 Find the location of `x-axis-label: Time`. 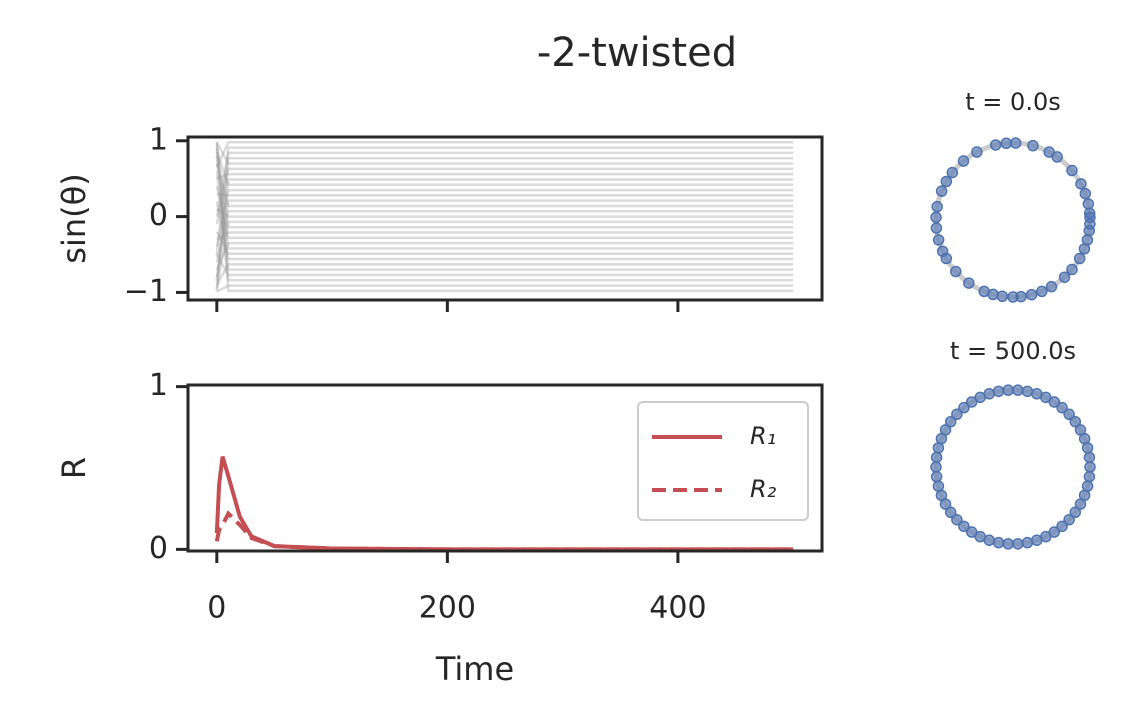

x-axis-label: Time is located at coordinates (474, 669).